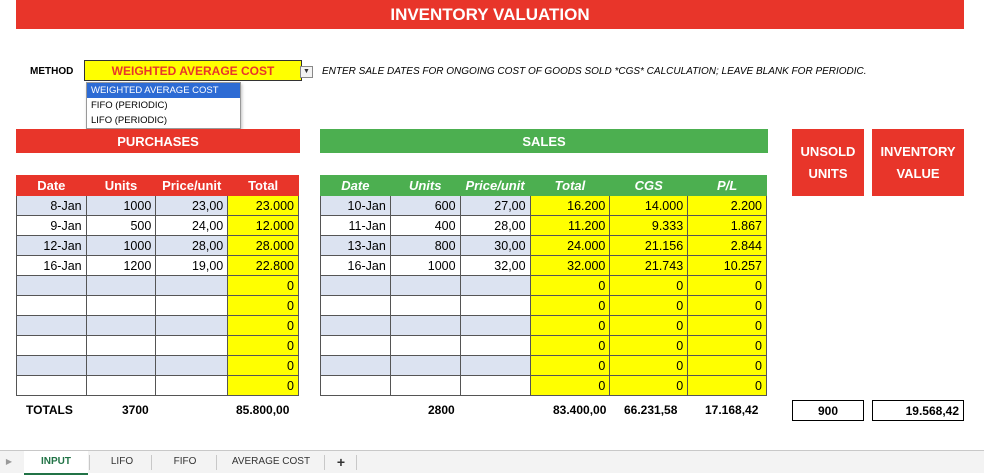  I want to click on table-cell: 27,00, so click(495, 205).